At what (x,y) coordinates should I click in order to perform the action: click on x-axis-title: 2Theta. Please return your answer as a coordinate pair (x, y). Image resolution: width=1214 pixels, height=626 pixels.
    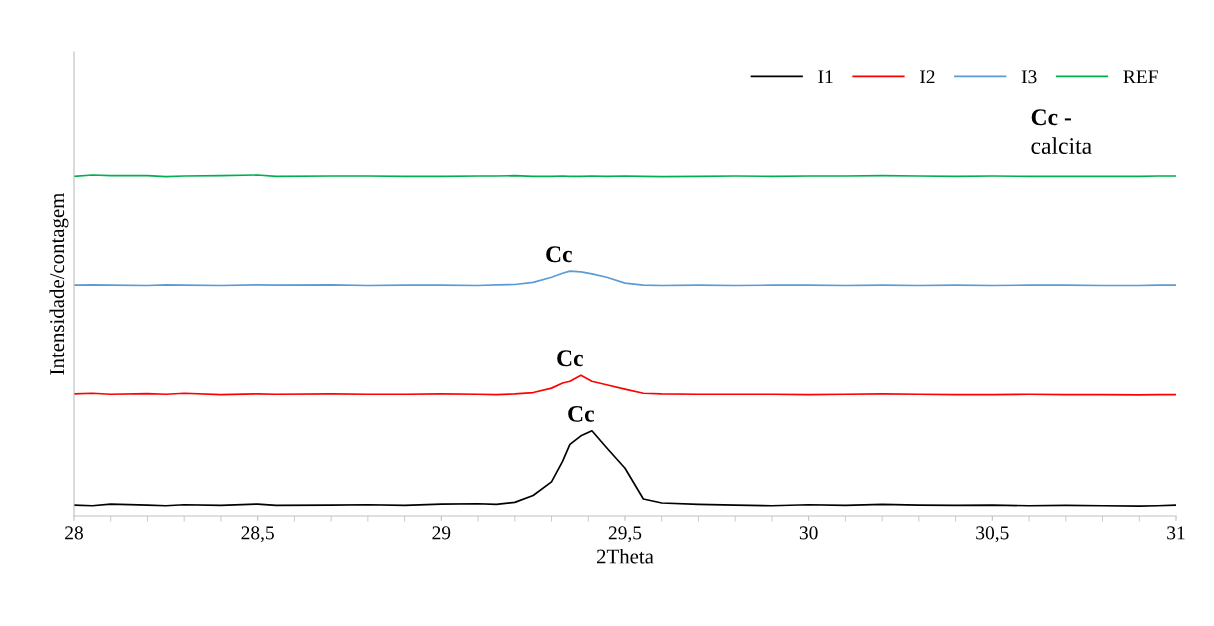
    Looking at the image, I should click on (625, 556).